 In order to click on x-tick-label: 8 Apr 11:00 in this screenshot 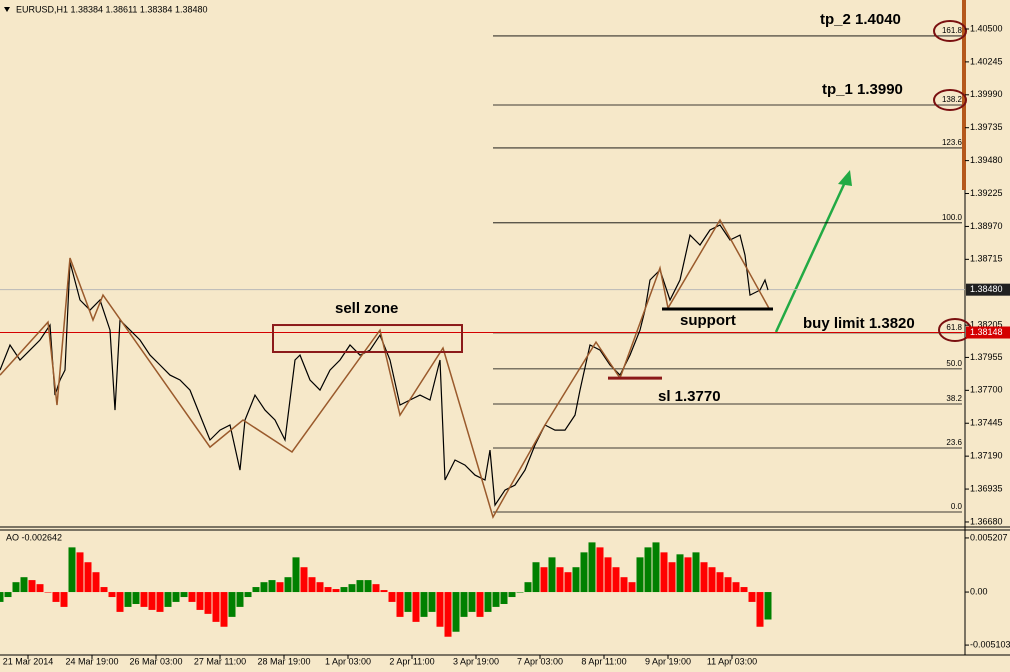, I will do `click(603, 661)`.